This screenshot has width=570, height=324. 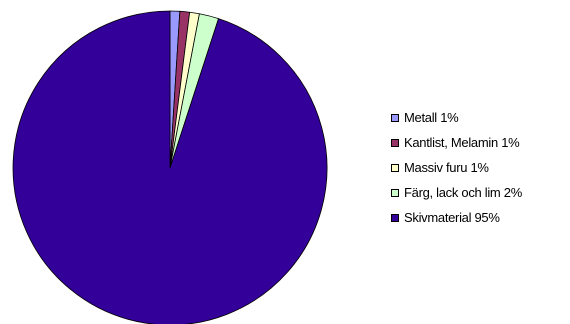 I want to click on legend-item-4: Skivmaterial 95%, so click(x=456, y=217).